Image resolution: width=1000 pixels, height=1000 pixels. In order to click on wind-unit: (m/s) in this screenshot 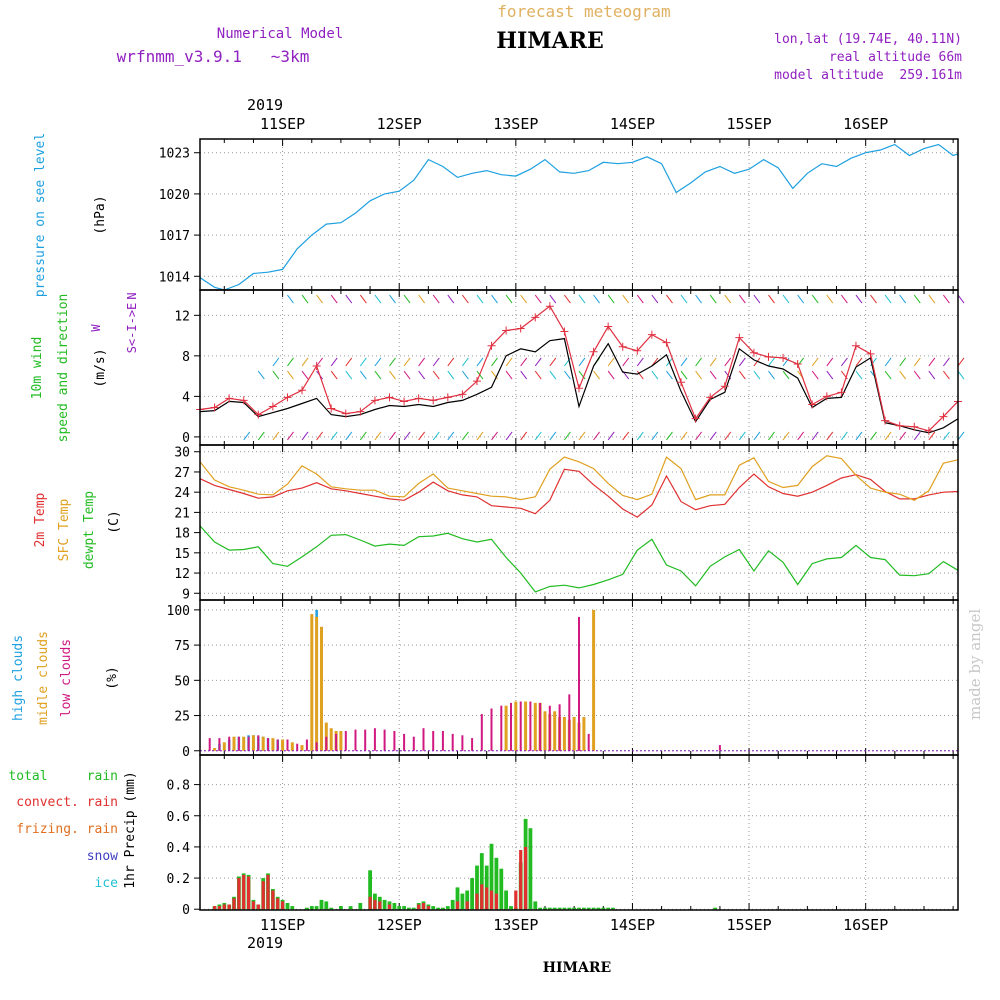, I will do `click(100, 367)`.